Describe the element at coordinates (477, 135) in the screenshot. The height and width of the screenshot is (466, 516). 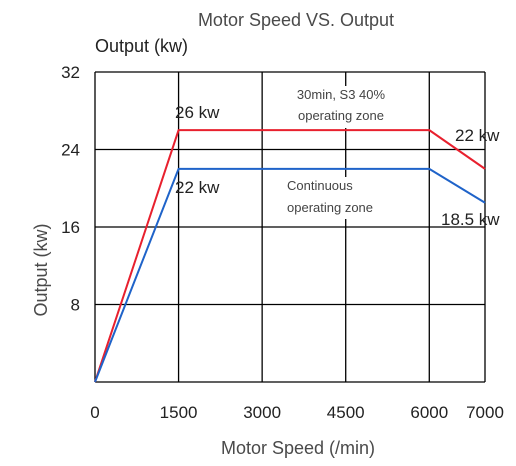
I see `annotation-peak-end: 22 kw` at that location.